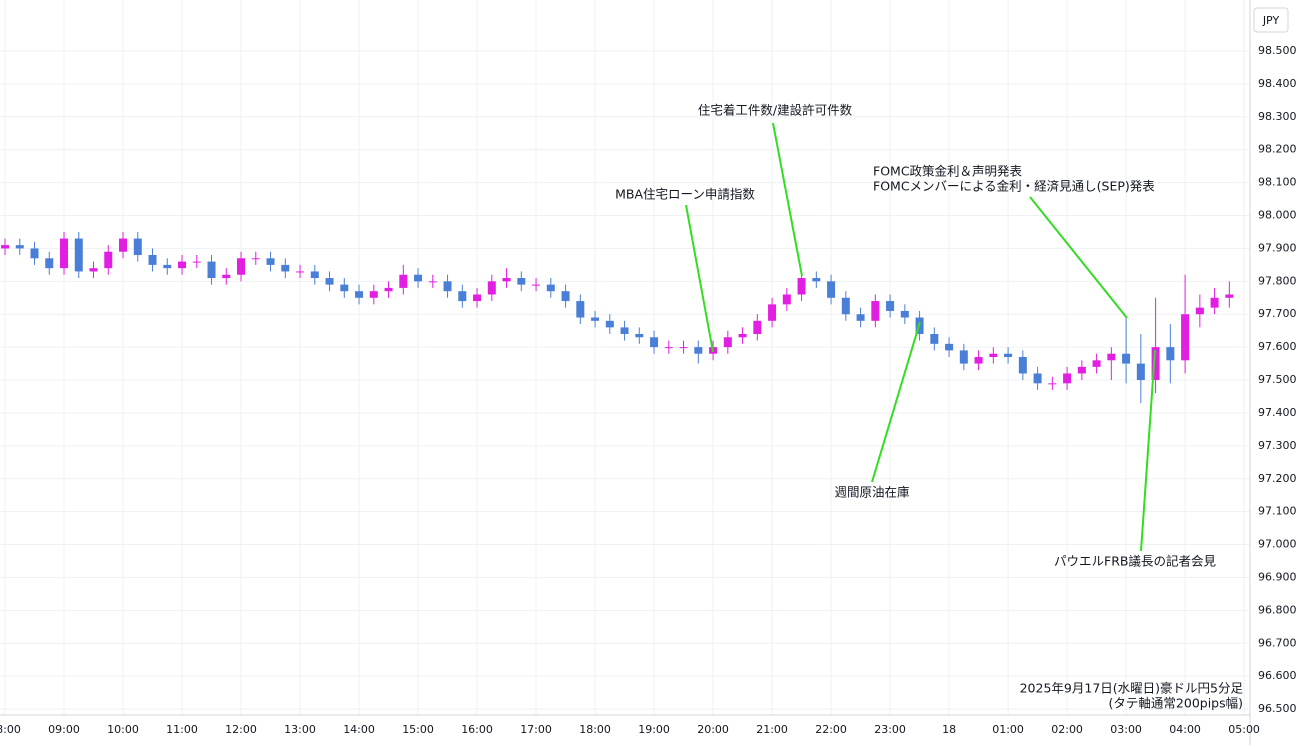 This screenshot has height=749, width=1300. I want to click on x-tick-label: 08:00, so click(10, 729).